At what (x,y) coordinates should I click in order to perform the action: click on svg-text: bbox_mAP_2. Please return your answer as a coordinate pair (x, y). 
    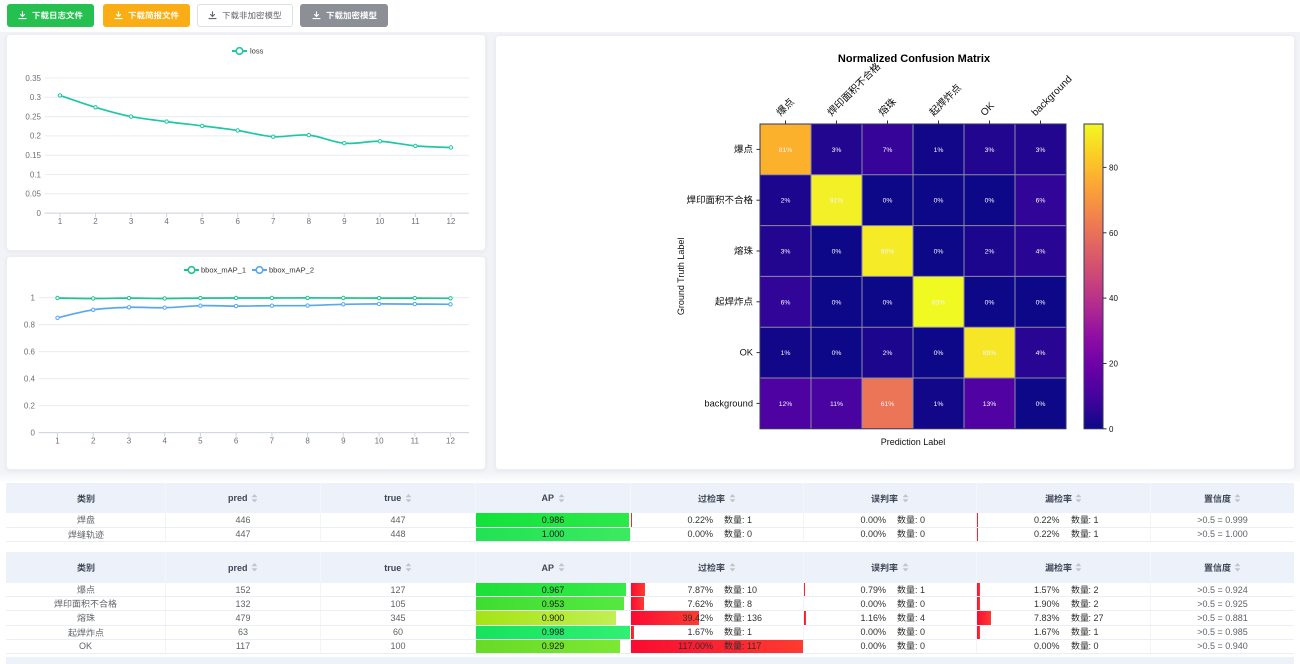
    Looking at the image, I should click on (291, 270).